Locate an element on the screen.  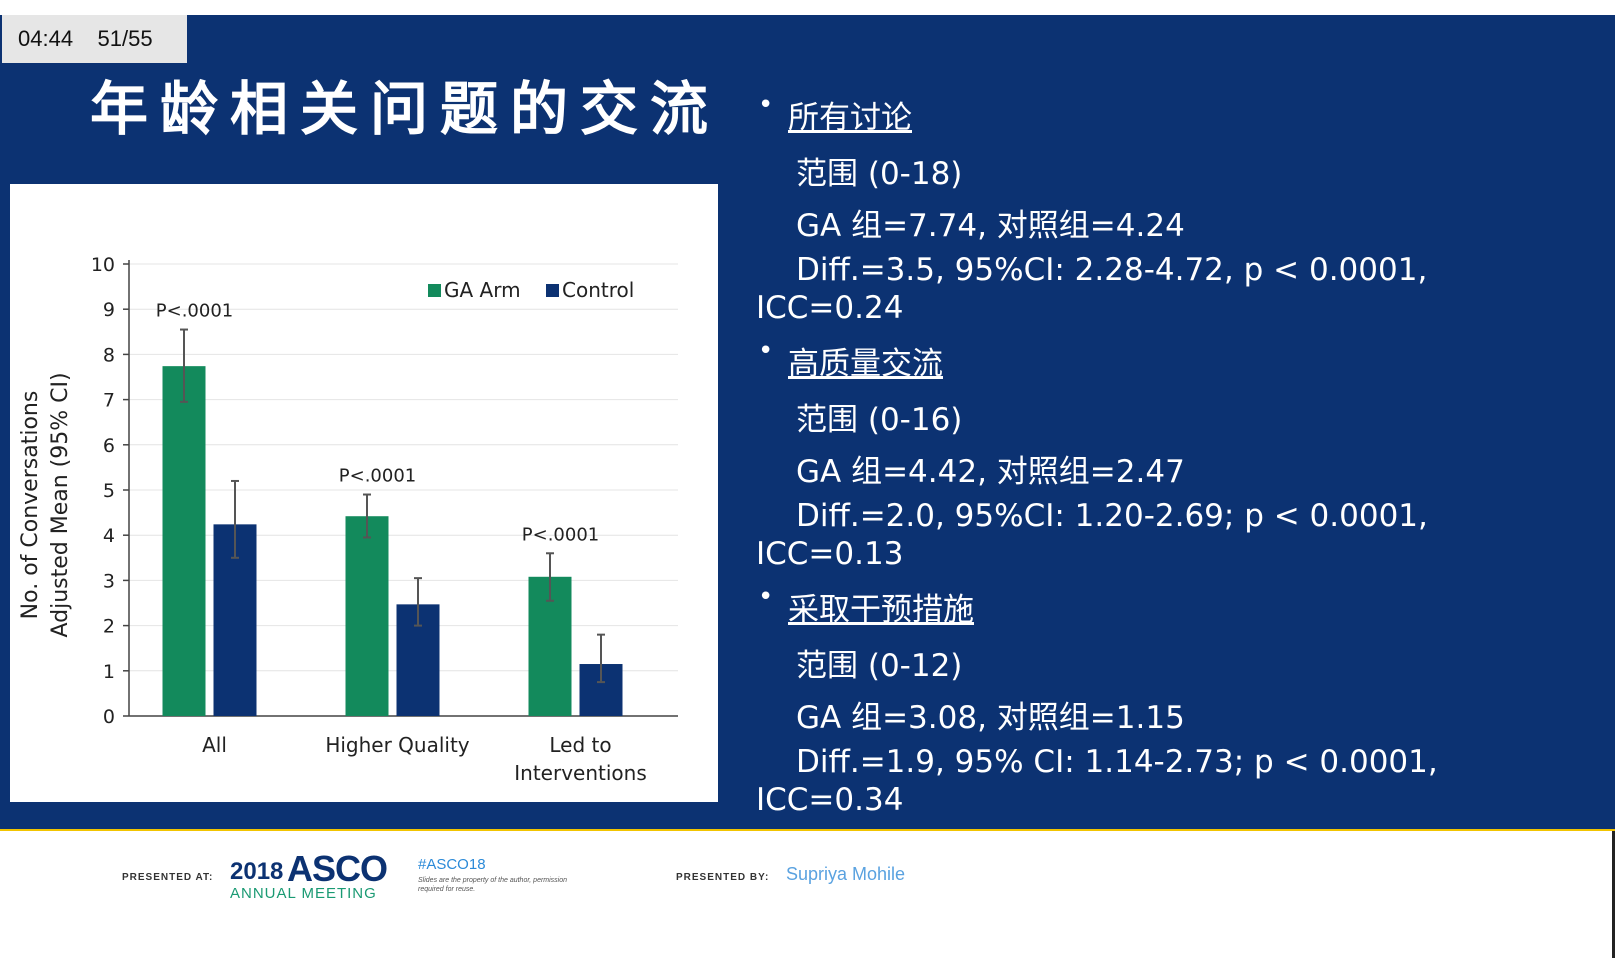
slide-counter: 51/55 is located at coordinates (125, 38).